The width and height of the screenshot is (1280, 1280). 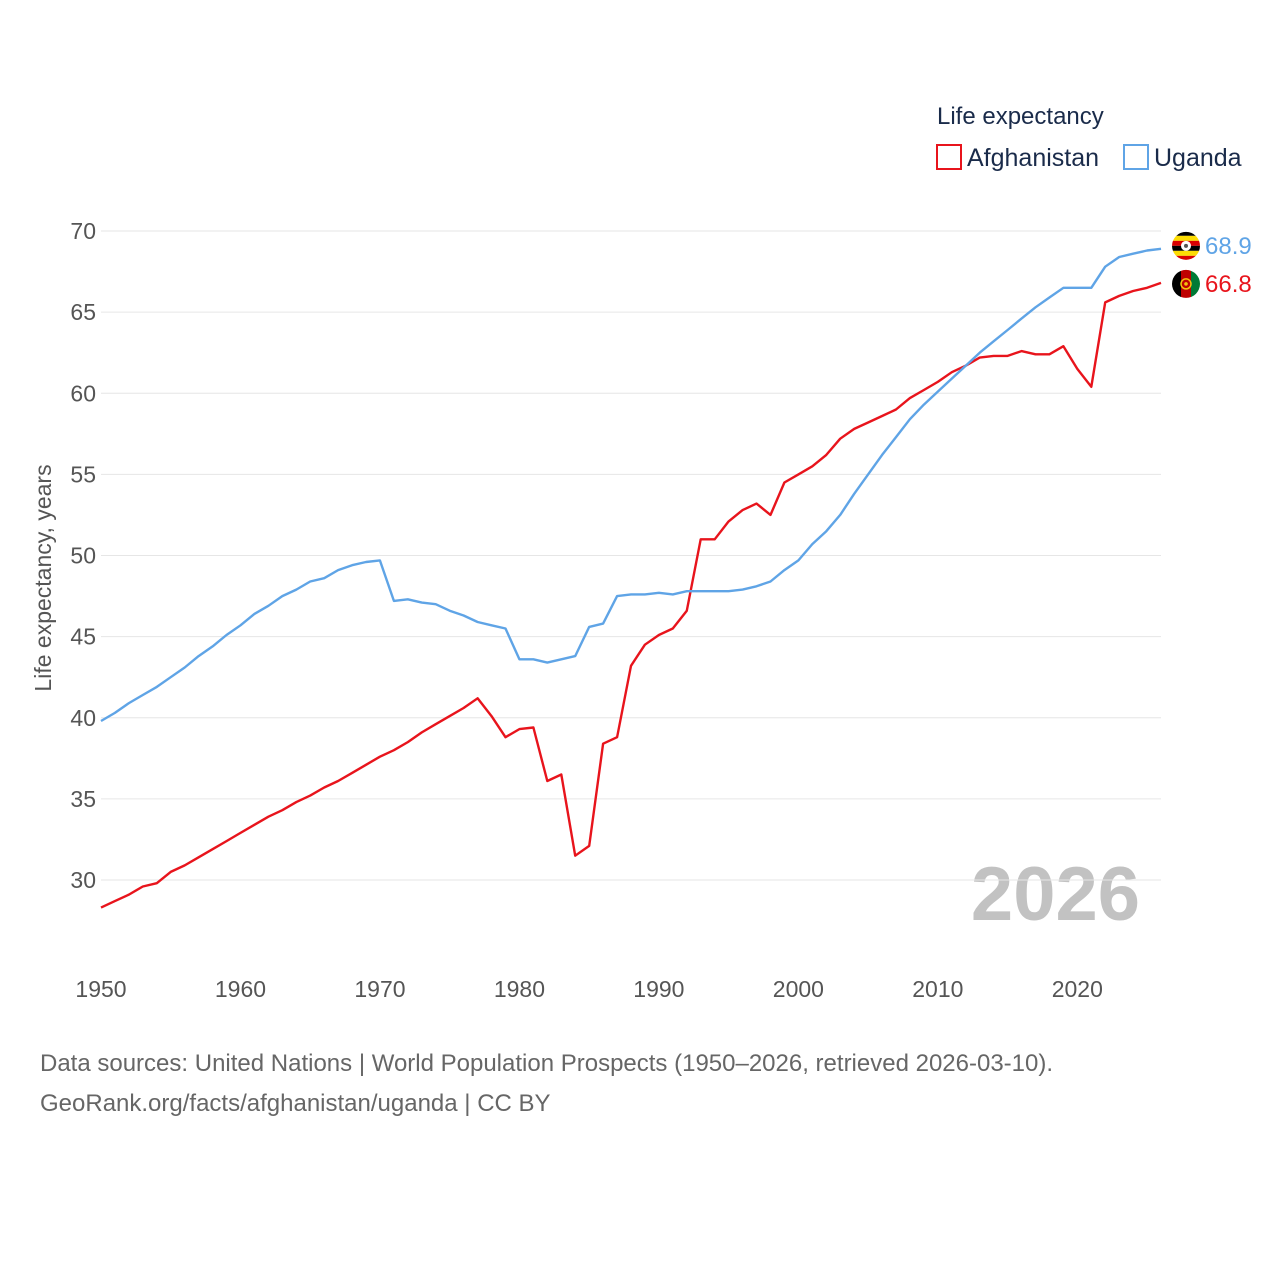 I want to click on end-markers: 68.9 66.8, so click(x=1212, y=264).